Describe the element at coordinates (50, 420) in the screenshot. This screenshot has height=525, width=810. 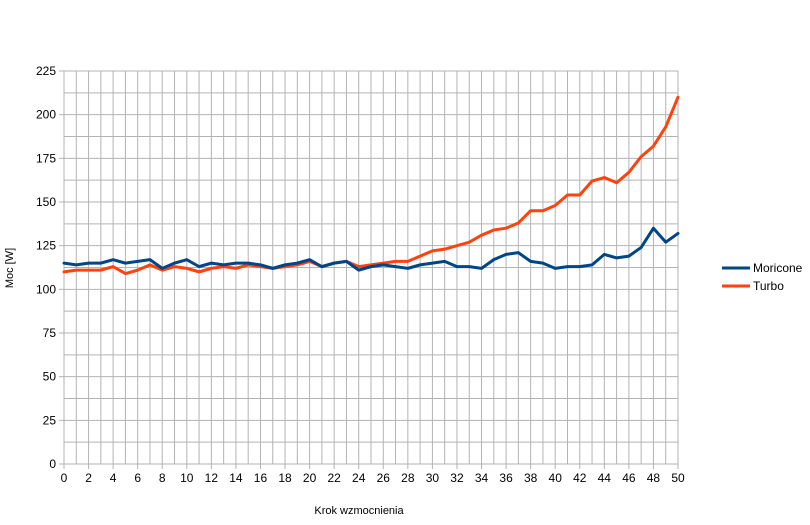
I see `y-tick-label: 25` at that location.